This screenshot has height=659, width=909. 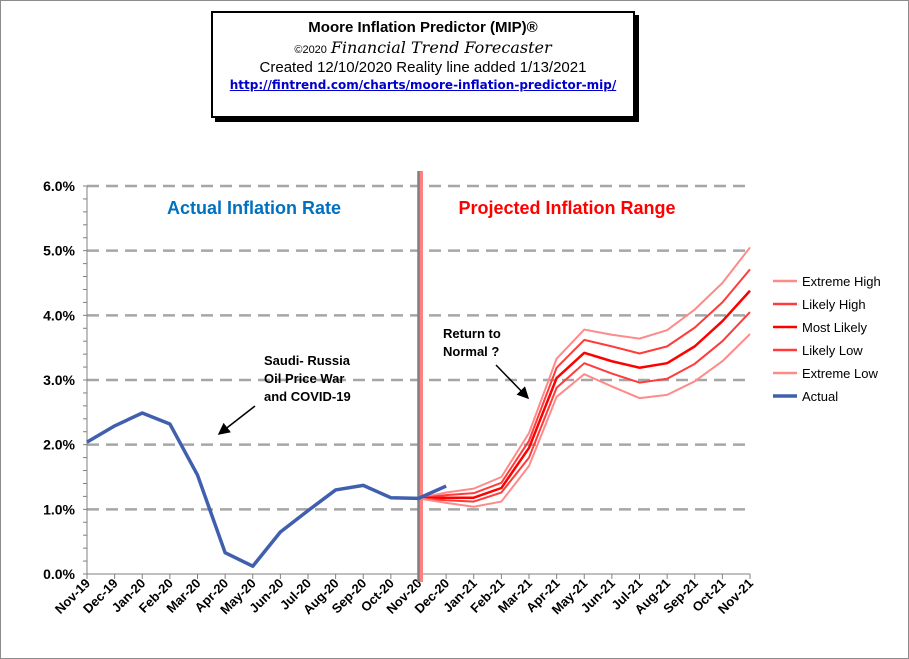 I want to click on annotation-text: Normal ?, so click(x=471, y=351).